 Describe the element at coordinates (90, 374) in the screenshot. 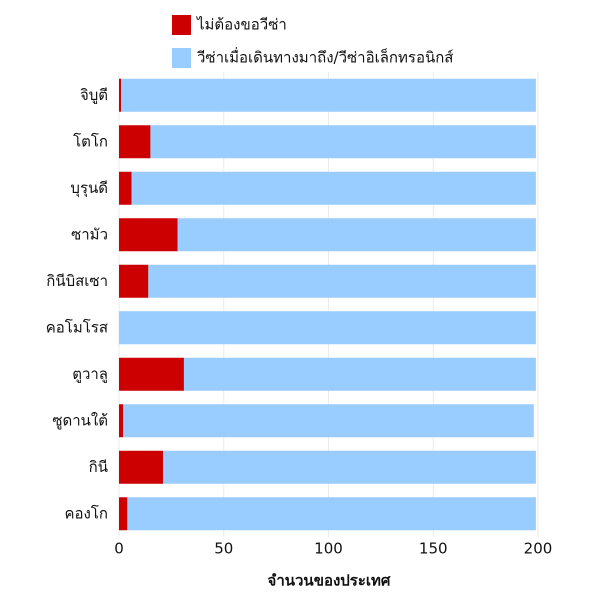

I see `y-tick-label: ตูวาลู` at that location.